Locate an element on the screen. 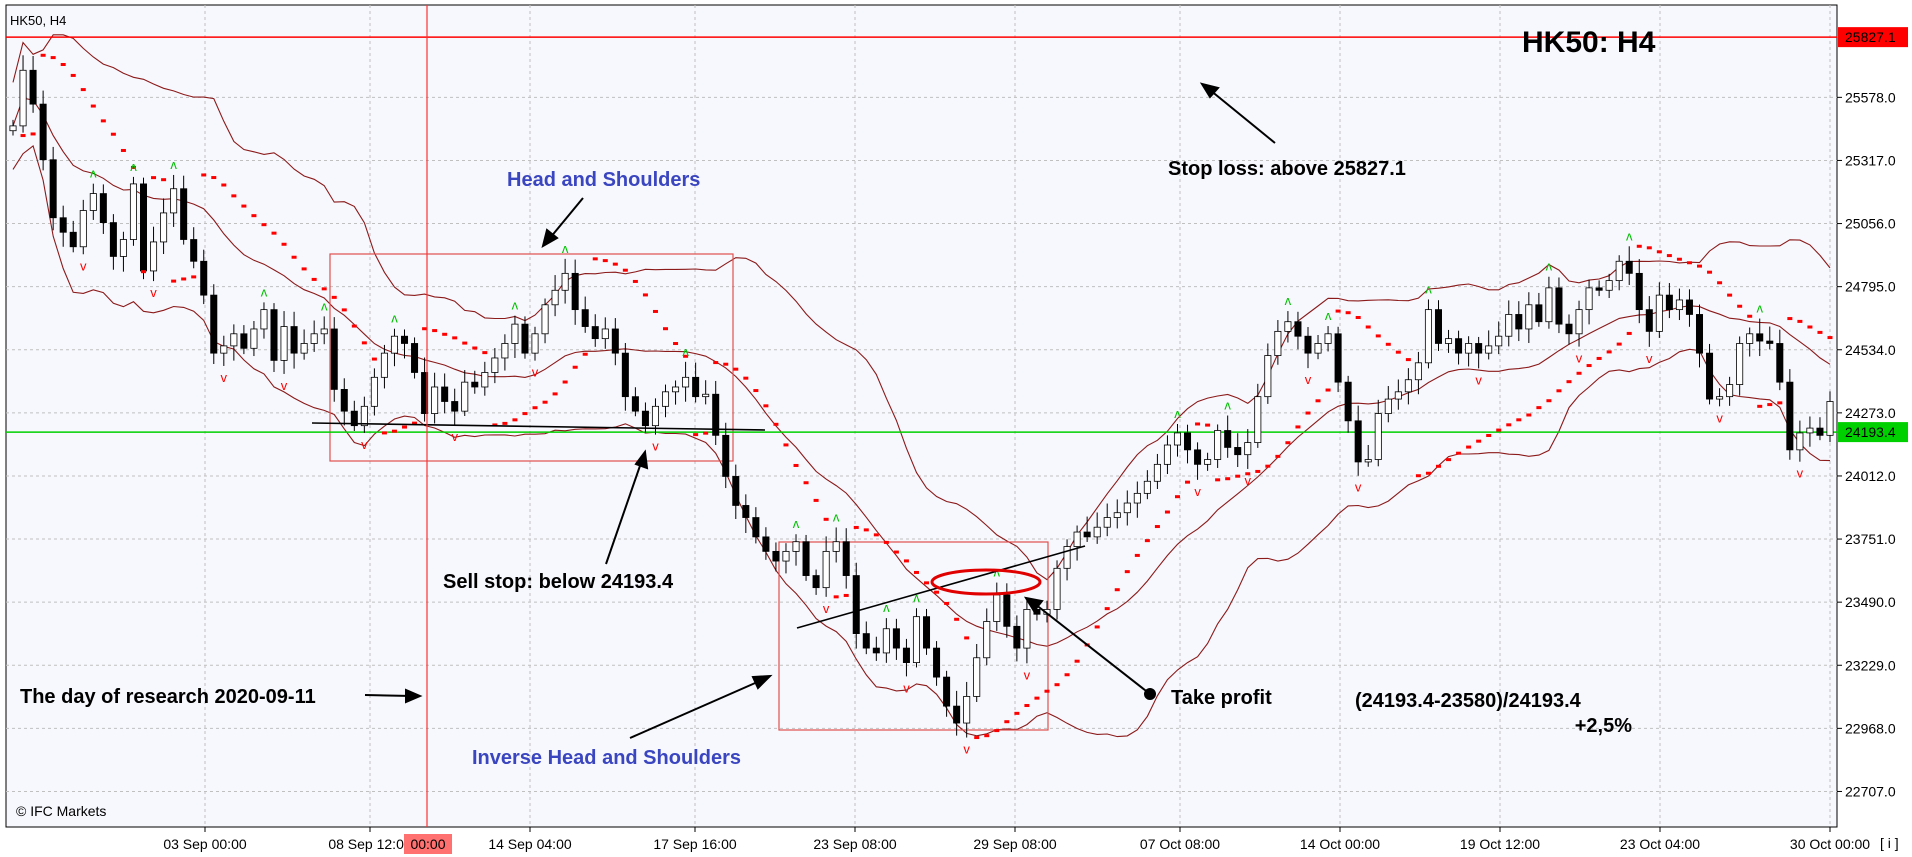 The height and width of the screenshot is (857, 1912). sell-stop-text: Sell stop: below 24193.4 is located at coordinates (558, 582).